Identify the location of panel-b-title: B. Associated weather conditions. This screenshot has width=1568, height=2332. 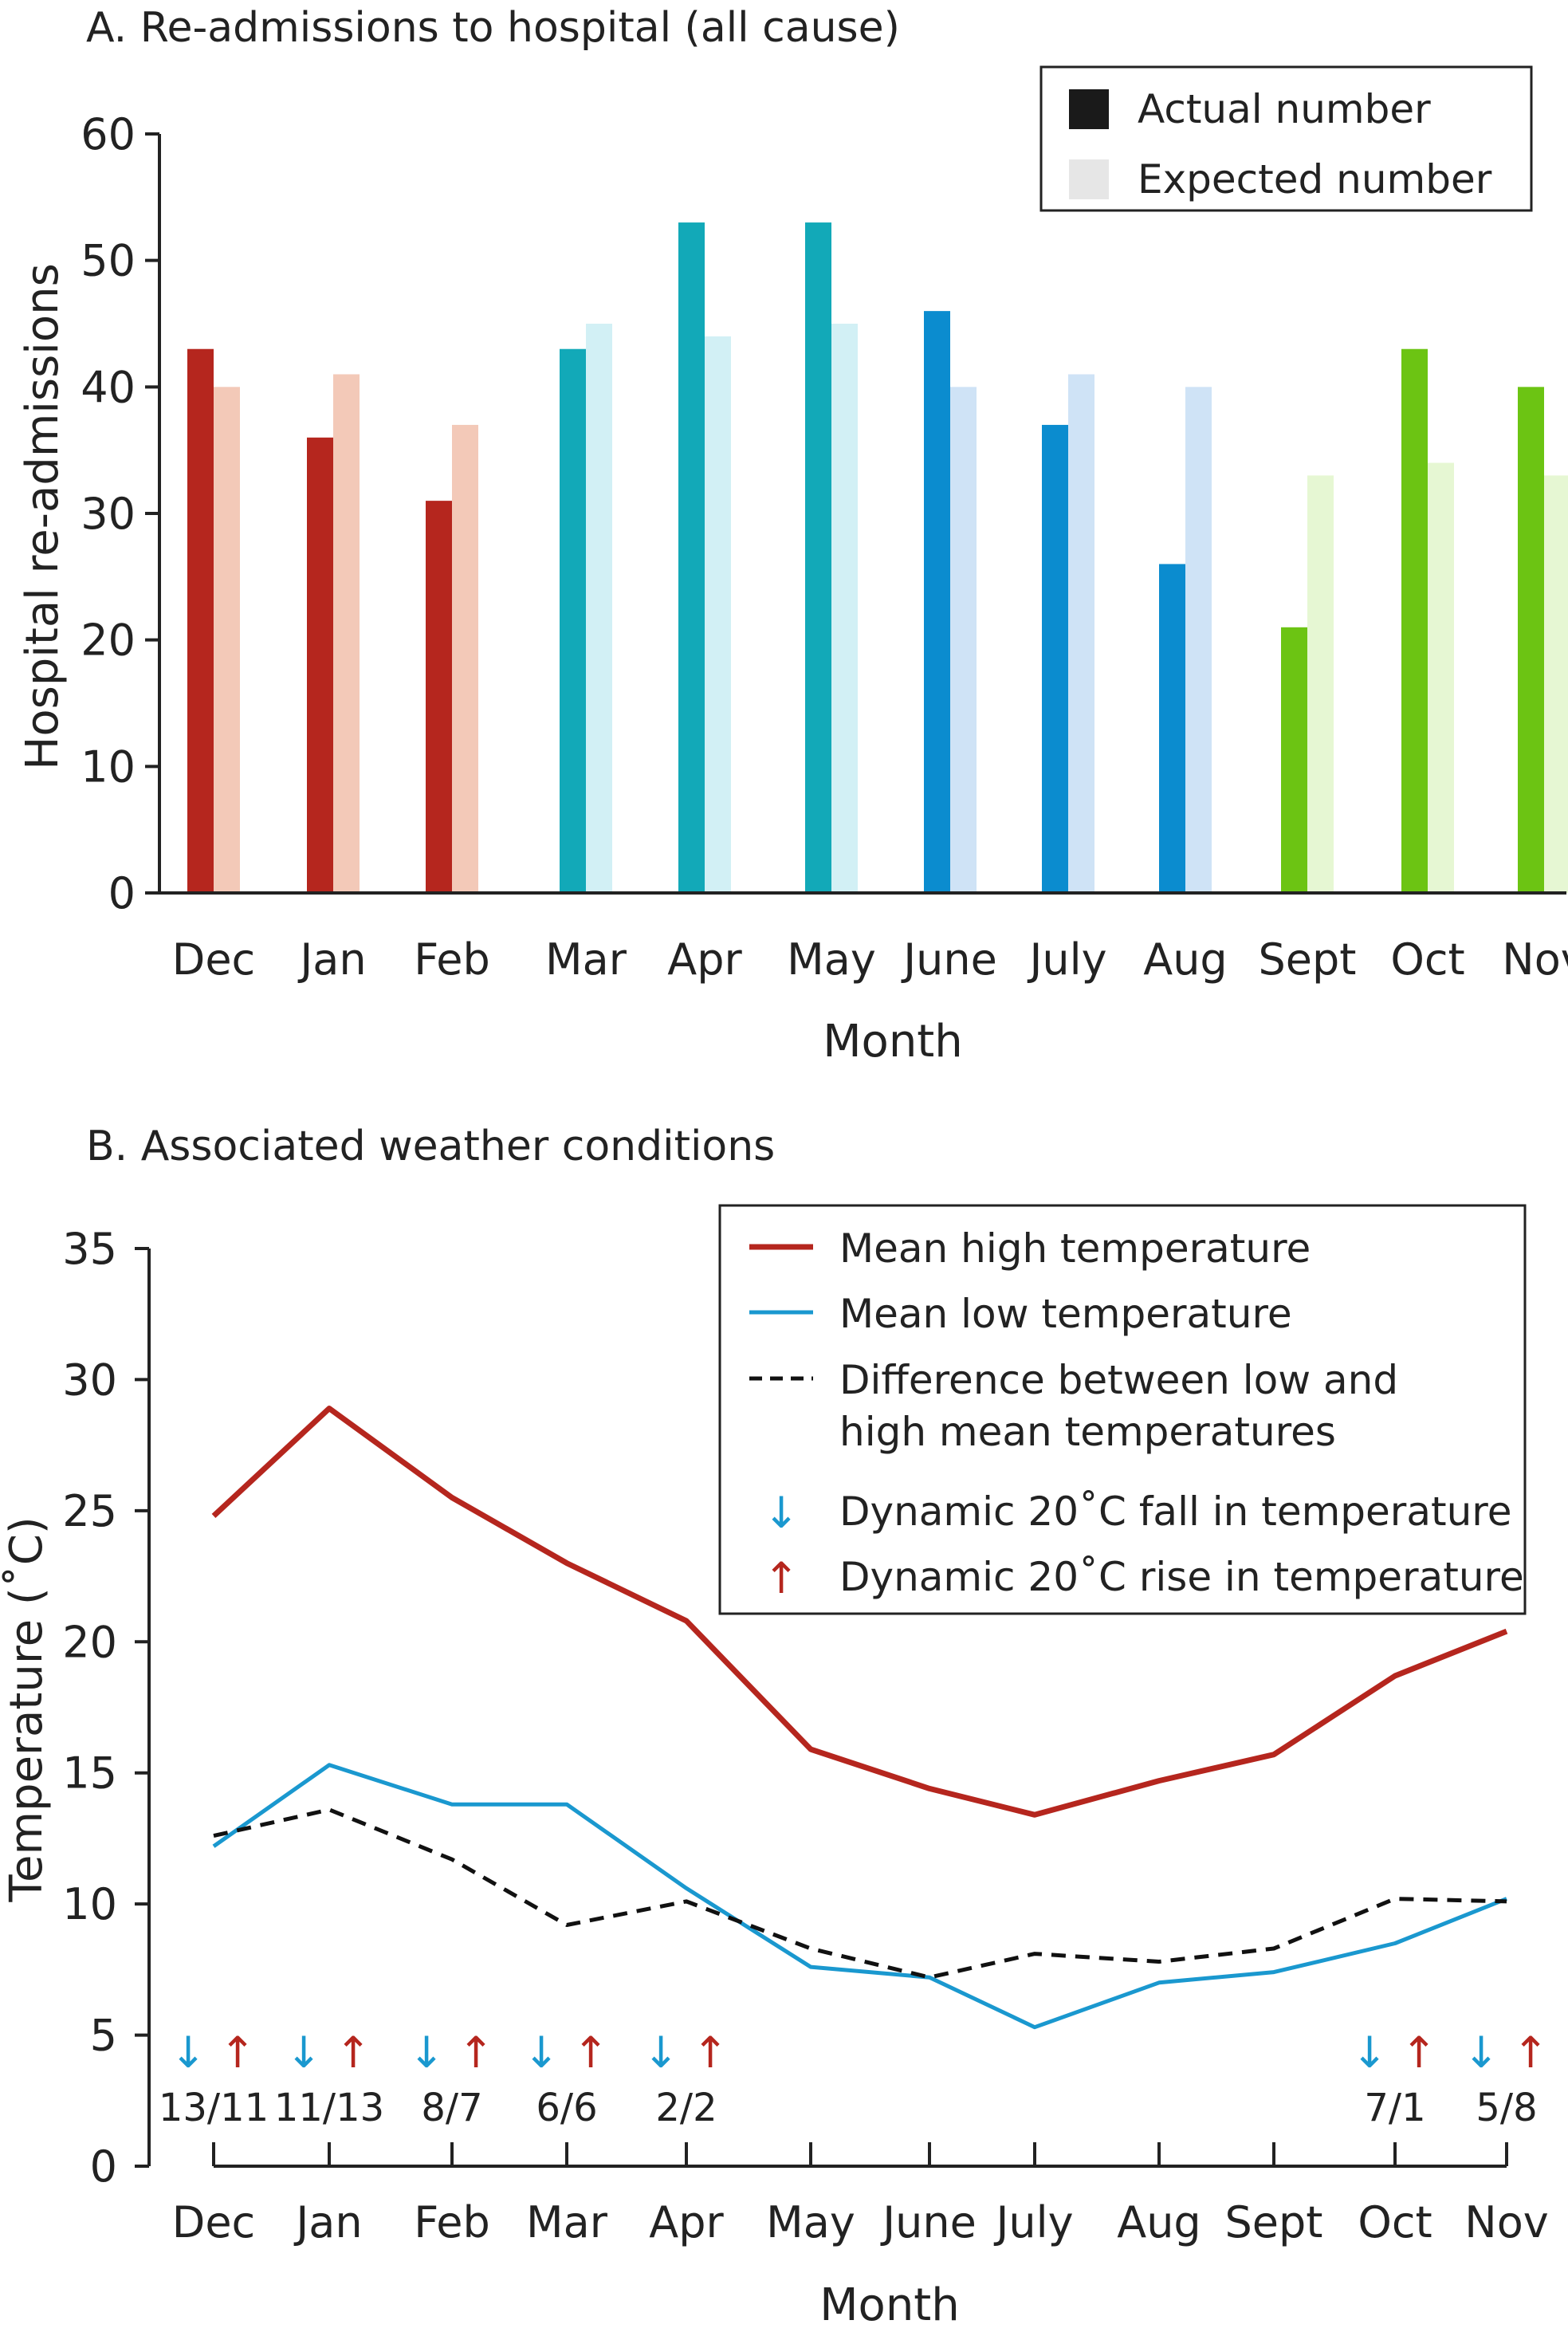
(430, 1146).